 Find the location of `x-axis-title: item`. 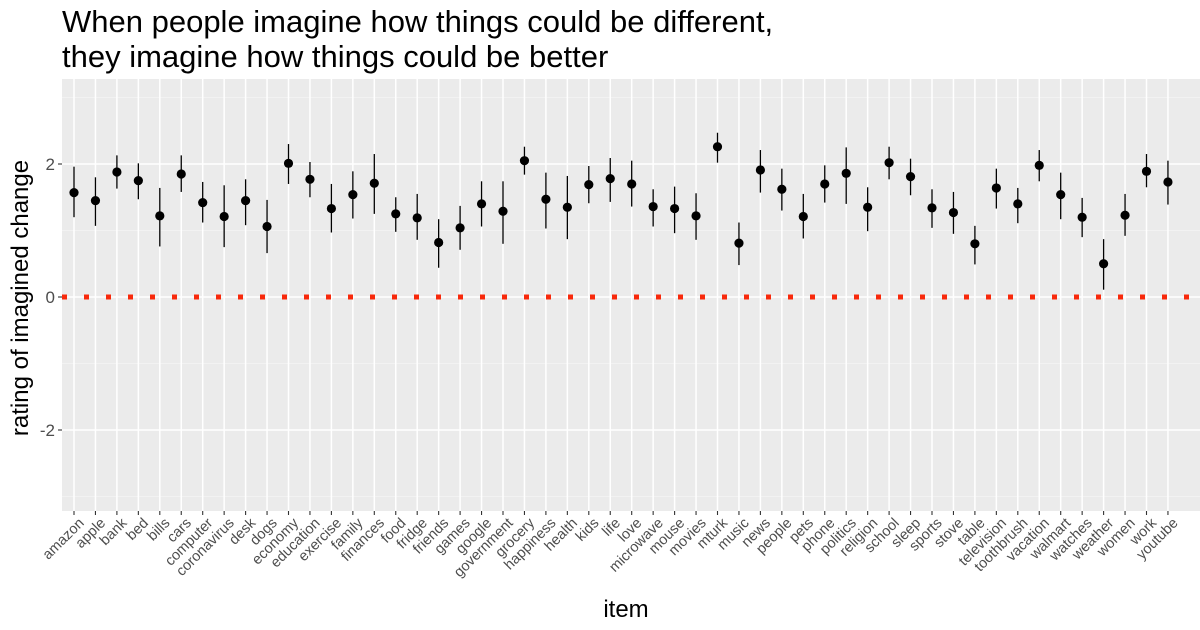

x-axis-title: item is located at coordinates (625, 609).